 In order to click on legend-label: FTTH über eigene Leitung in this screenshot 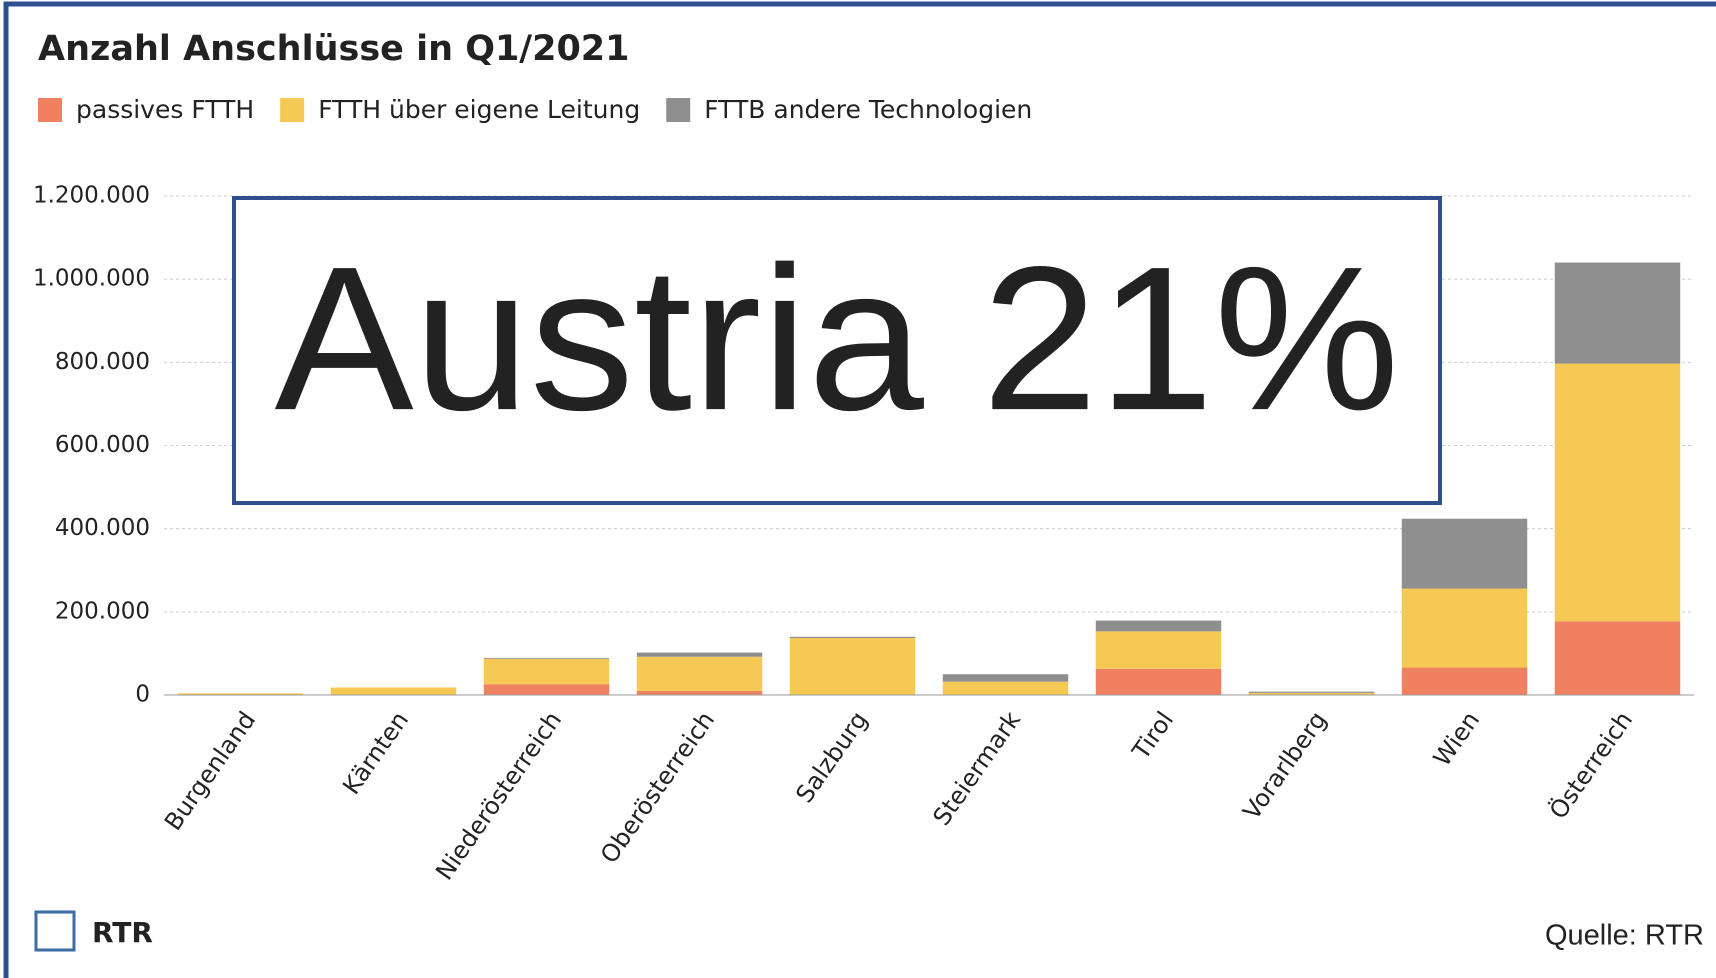, I will do `click(479, 109)`.